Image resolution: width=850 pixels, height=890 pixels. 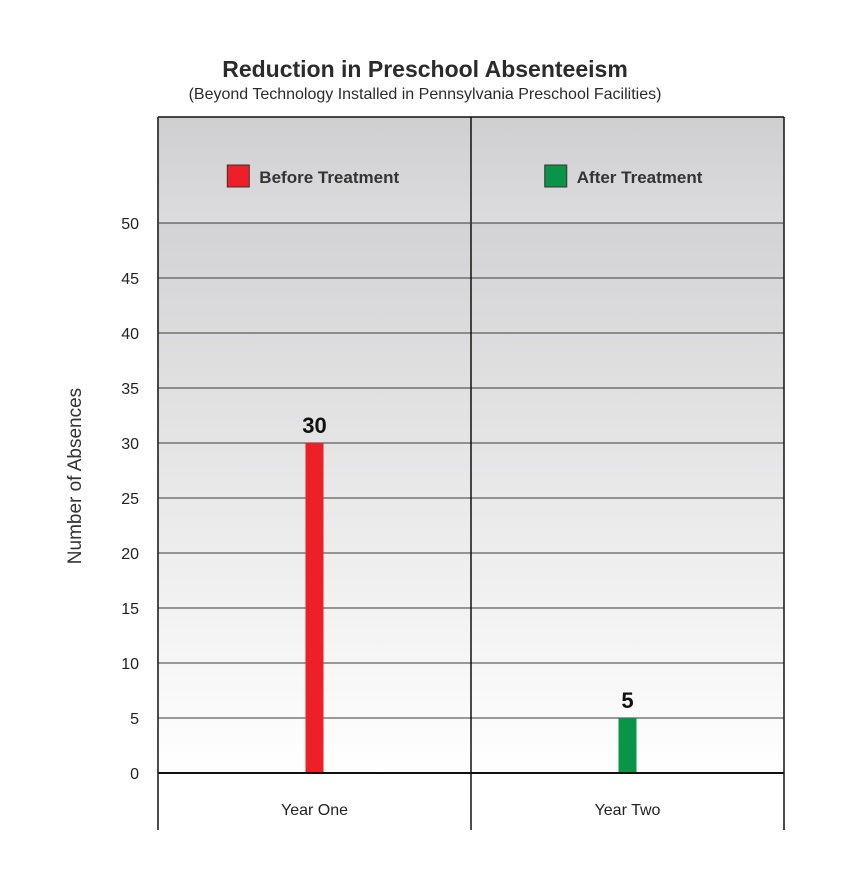 What do you see at coordinates (314, 810) in the screenshot?
I see `x-tick-label: Year One` at bounding box center [314, 810].